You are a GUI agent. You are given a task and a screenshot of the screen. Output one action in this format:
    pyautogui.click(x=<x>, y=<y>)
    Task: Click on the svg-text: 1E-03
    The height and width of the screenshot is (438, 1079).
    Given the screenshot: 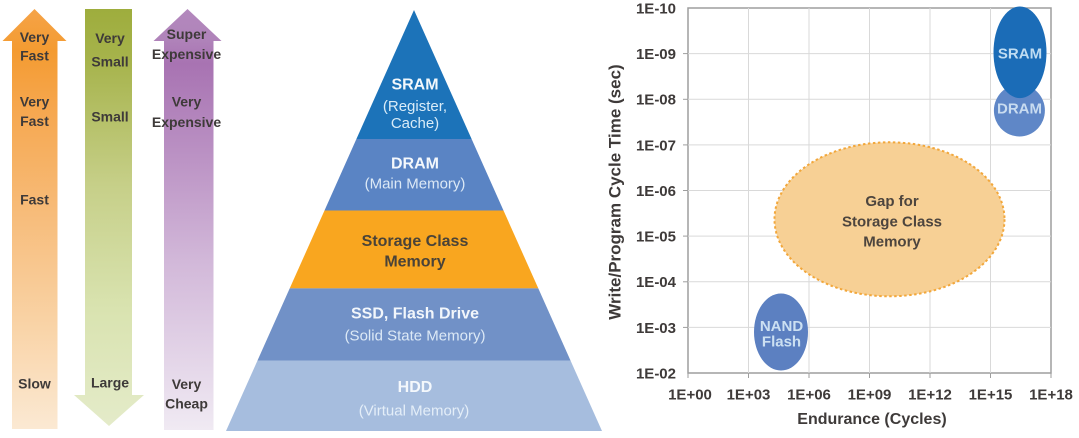 What is the action you would take?
    pyautogui.click(x=656, y=328)
    